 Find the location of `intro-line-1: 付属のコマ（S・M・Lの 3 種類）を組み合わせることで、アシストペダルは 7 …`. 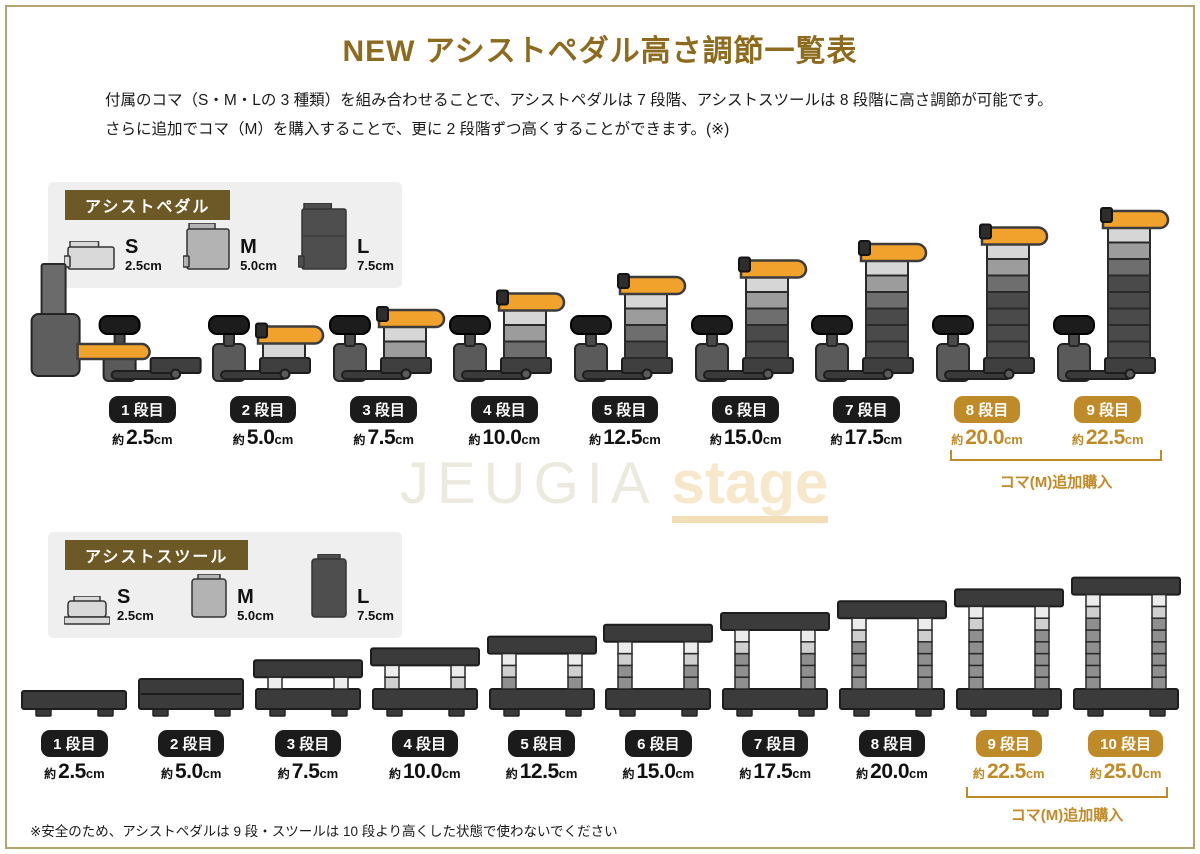

intro-line-1: 付属のコマ（S・M・Lの 3 種類）を組み合わせることで、アシストペダルは 7 … is located at coordinates (579, 100).